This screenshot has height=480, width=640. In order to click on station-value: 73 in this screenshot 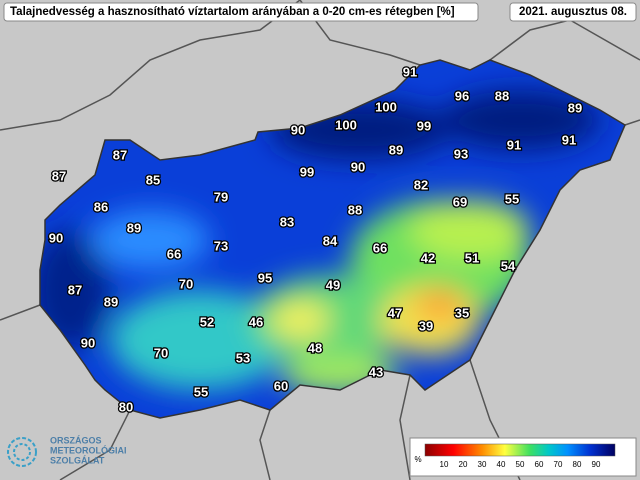, I will do `click(221, 245)`.